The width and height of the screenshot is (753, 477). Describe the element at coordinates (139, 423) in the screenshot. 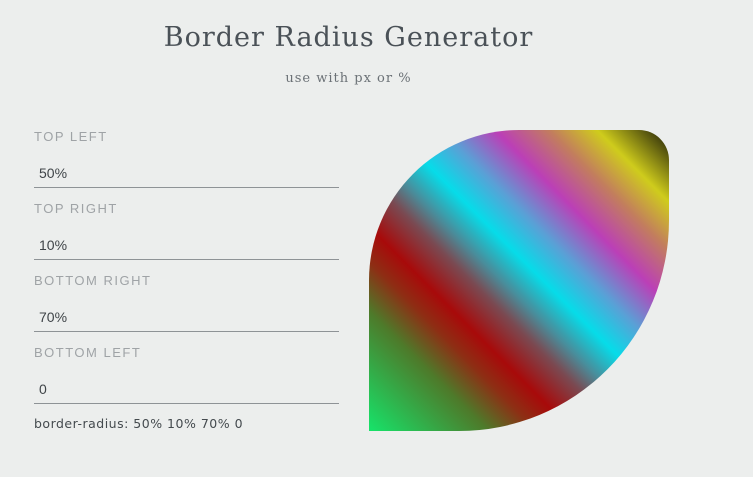

I see `css-output: border-radius: 50% 10% 70% 0` at that location.